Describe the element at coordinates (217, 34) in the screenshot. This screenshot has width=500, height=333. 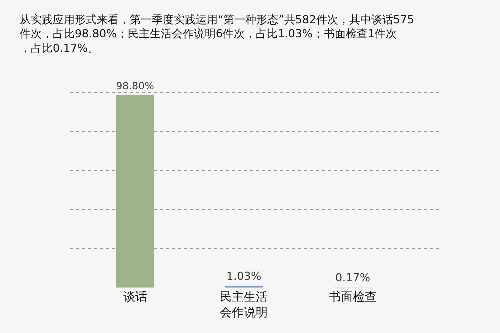
I see `chart-title: 从实践应用形式来看，第一季度实践运用“第一种形态”共582件次，其中谈话575件次，占比98.80%；民主生活会作说明6件次，占比1.03%；书面检查1件次，占比0.17%。` at that location.